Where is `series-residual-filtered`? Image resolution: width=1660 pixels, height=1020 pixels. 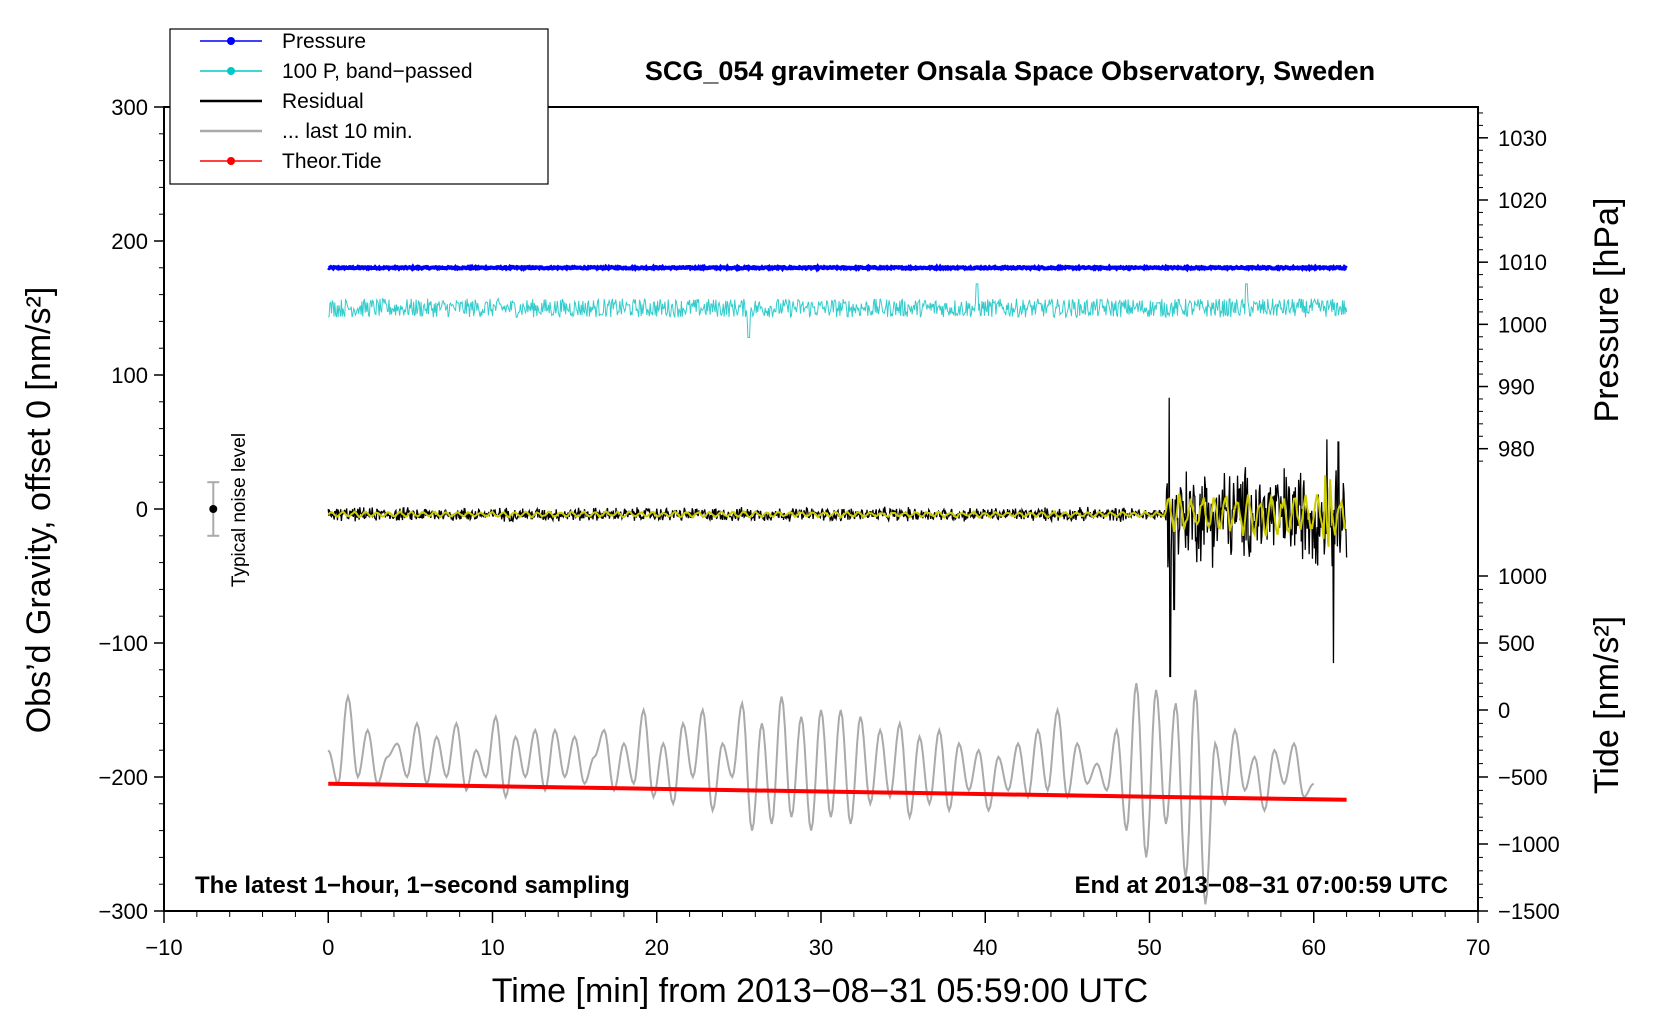
series-residual-filtered is located at coordinates (836, 511).